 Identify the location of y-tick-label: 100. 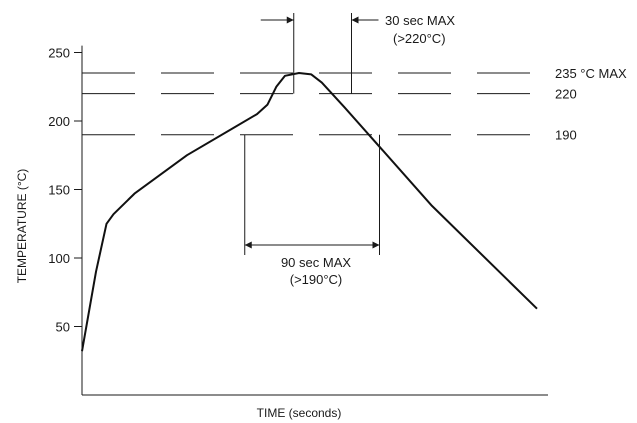
(59, 258).